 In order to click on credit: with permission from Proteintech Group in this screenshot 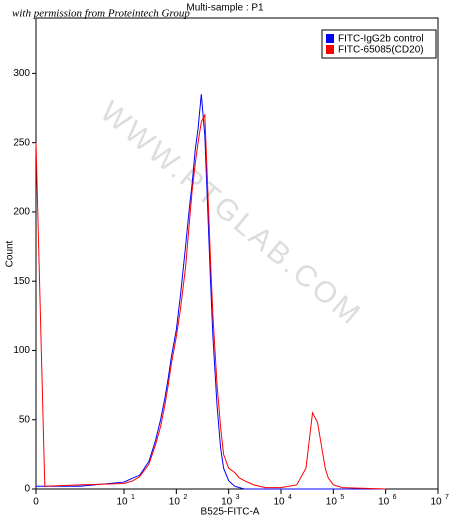, I will do `click(101, 14)`.